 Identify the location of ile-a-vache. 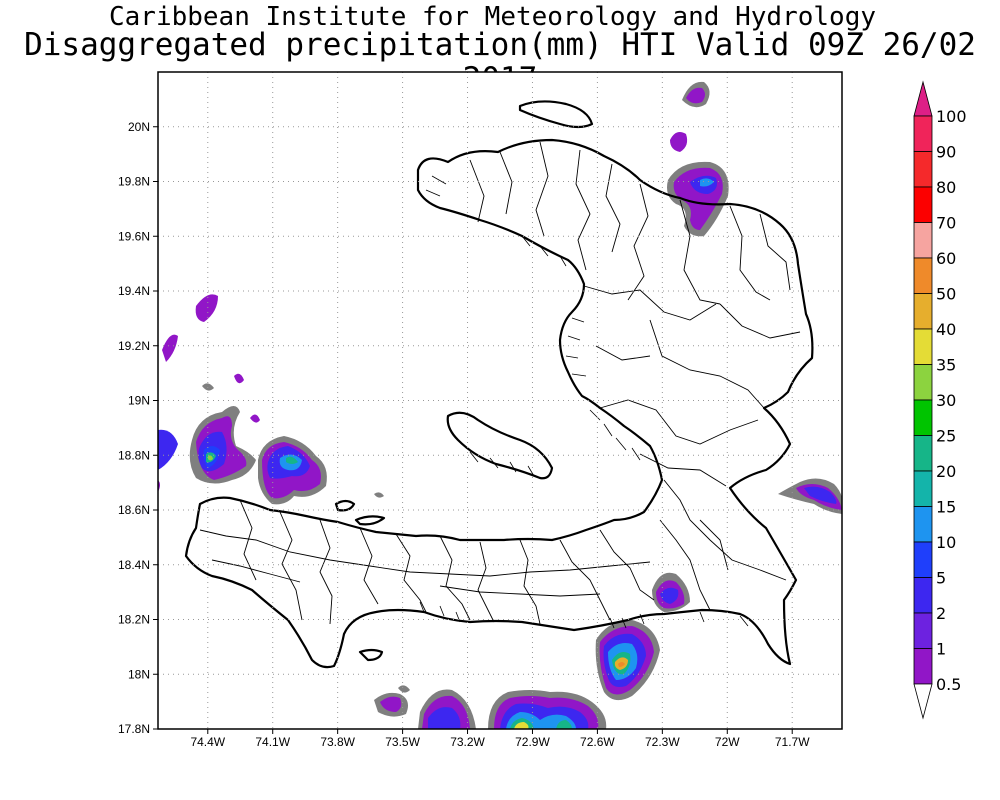
(371, 655).